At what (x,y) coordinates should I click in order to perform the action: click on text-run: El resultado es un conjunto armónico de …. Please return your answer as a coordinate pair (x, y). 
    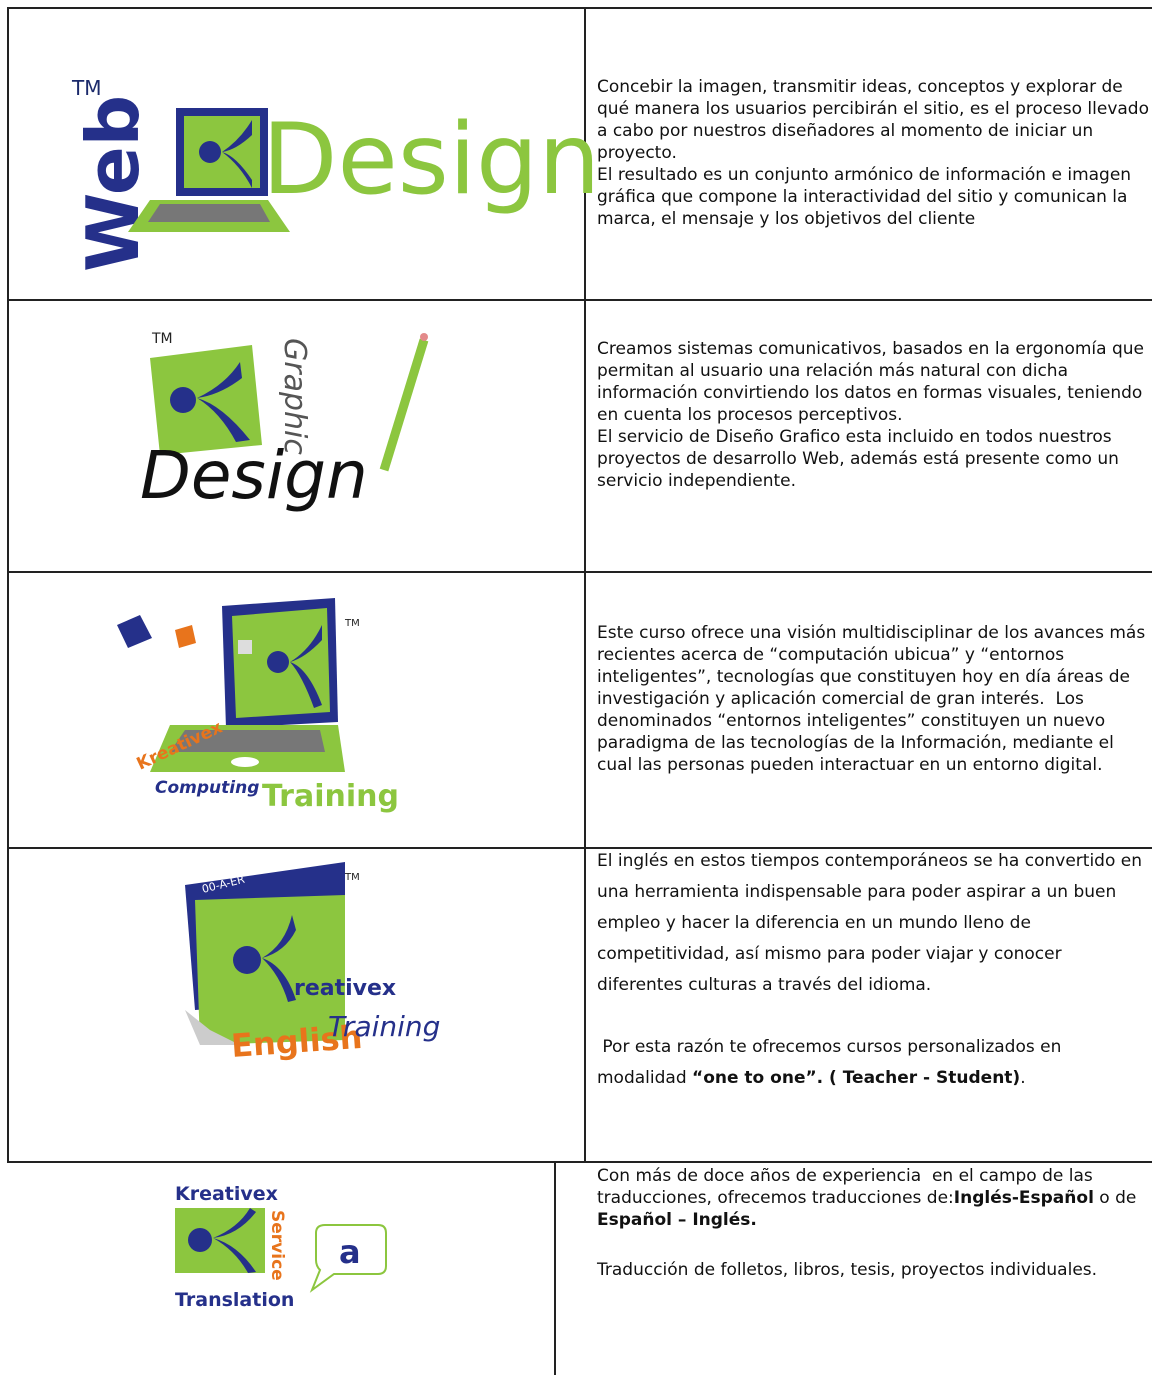
    Looking at the image, I should click on (867, 197).